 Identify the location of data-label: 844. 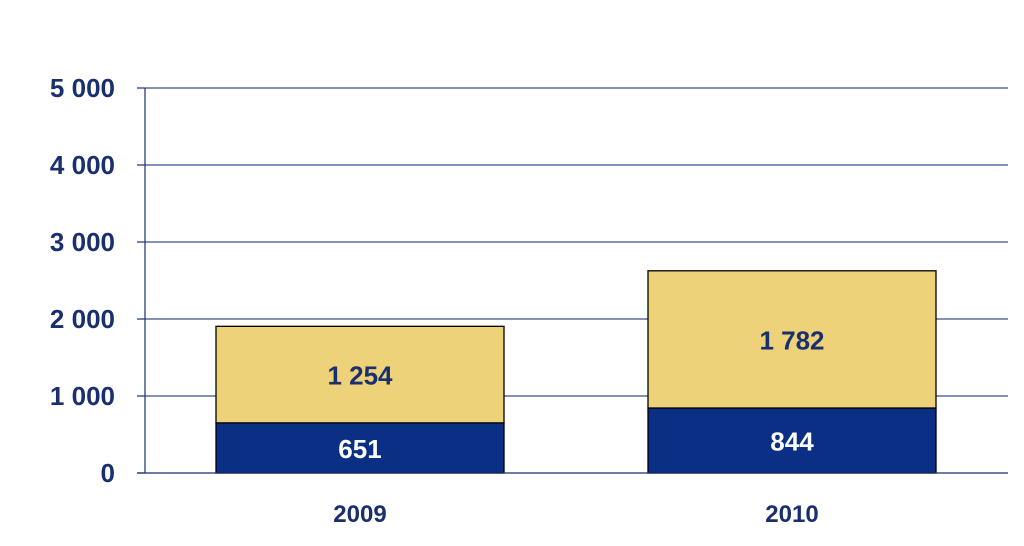
(792, 442).